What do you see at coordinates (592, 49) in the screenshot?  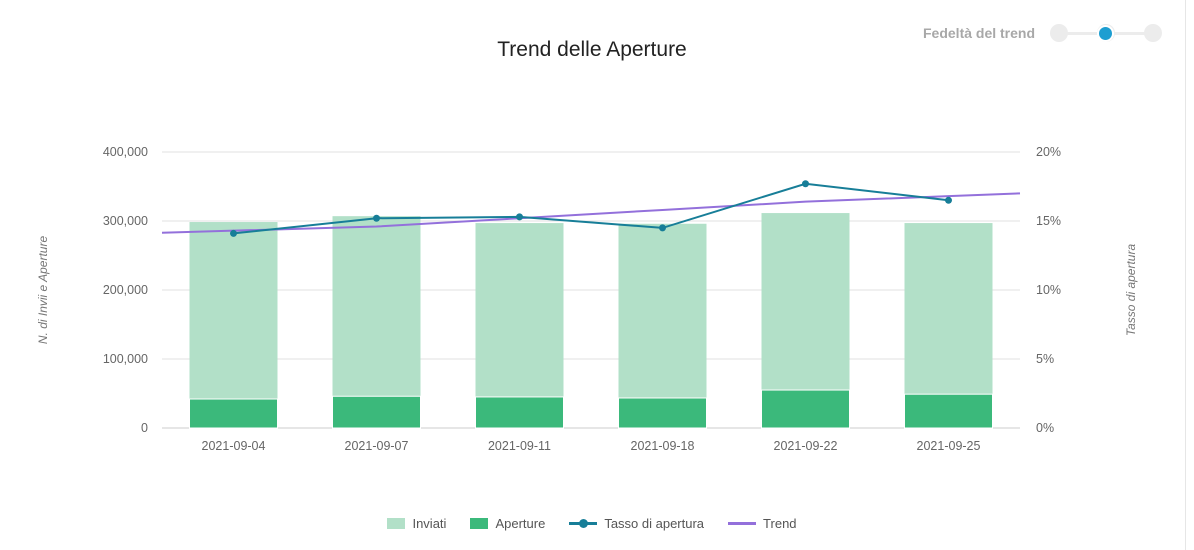 I see `chart-title: Trend delle Aperture` at bounding box center [592, 49].